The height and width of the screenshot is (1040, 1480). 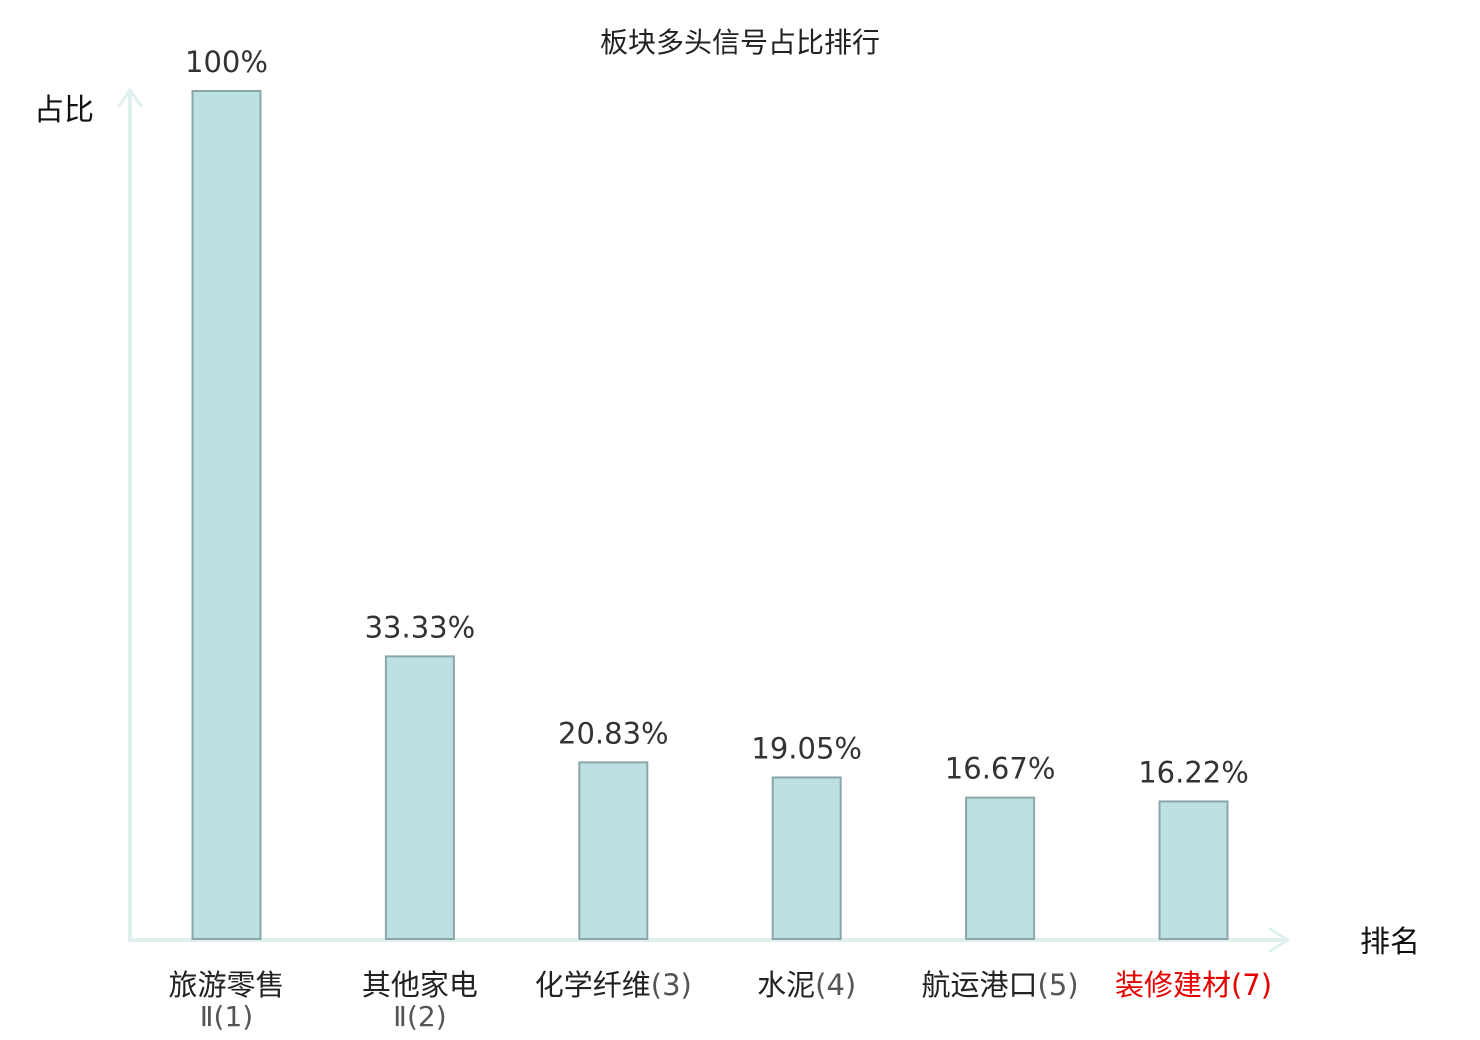 I want to click on x-tick-name-6: 装修建材, so click(x=1173, y=985).